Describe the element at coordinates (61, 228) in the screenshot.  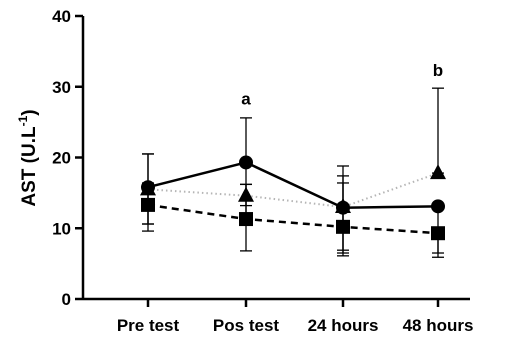
I see `y-tick-label-10: 10` at that location.